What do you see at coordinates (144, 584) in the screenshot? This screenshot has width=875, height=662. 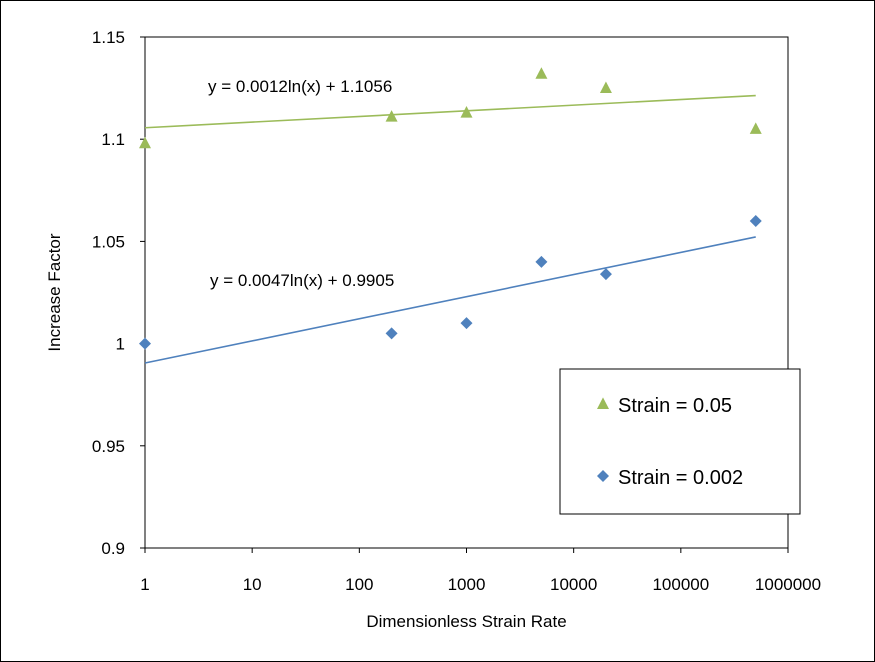 I see `x-tick-label: 1` at bounding box center [144, 584].